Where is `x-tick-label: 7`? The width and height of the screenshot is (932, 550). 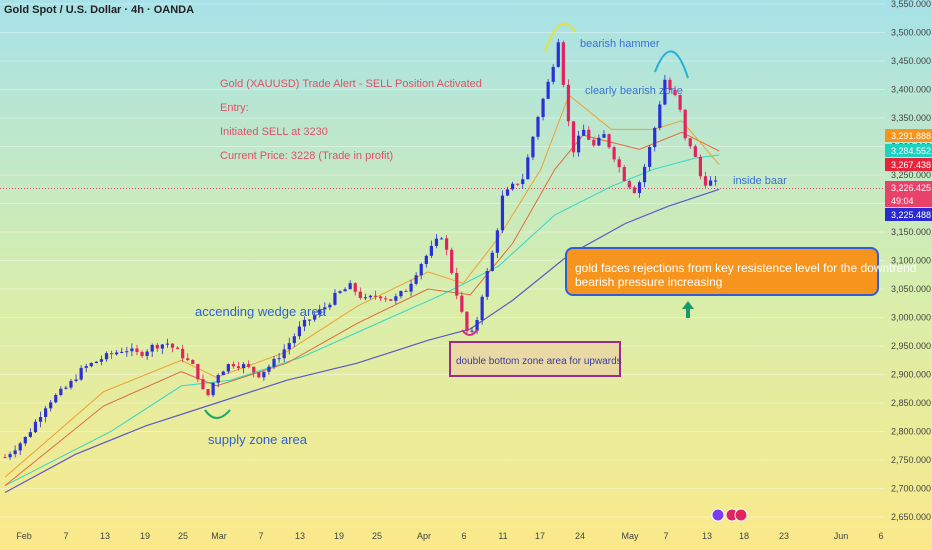 x-tick-label: 7 is located at coordinates (65, 536).